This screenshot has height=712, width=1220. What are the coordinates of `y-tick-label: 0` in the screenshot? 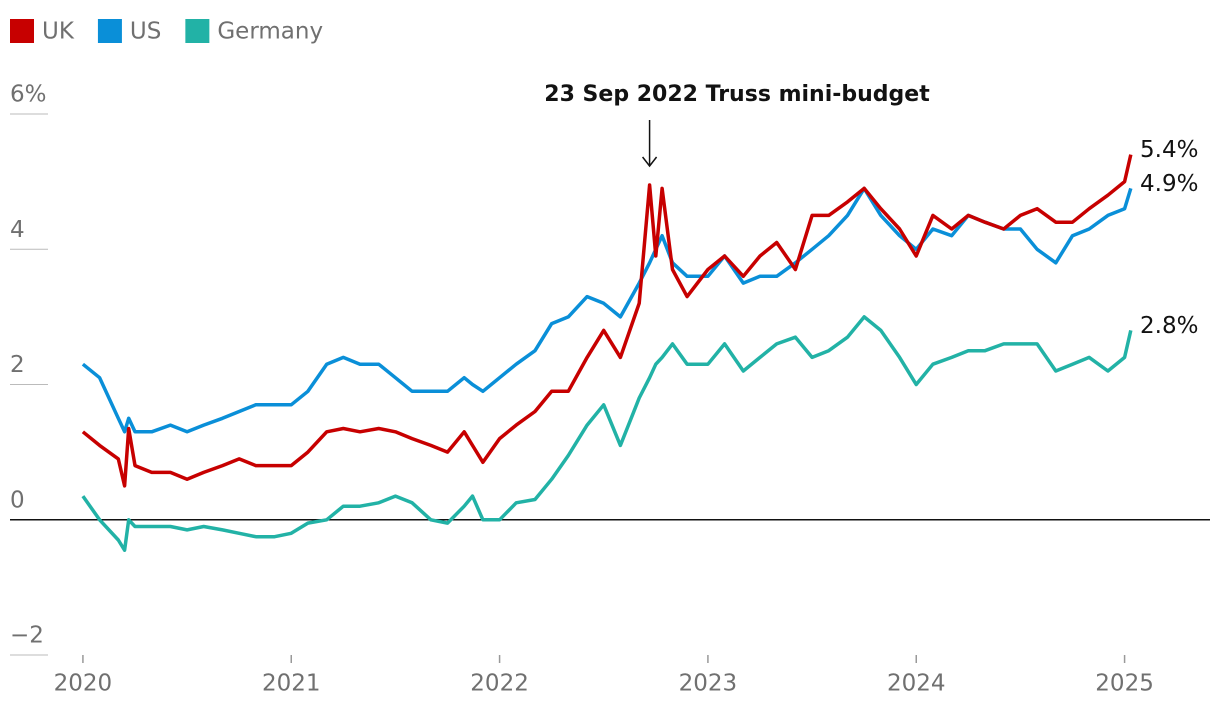 It's located at (17, 500).